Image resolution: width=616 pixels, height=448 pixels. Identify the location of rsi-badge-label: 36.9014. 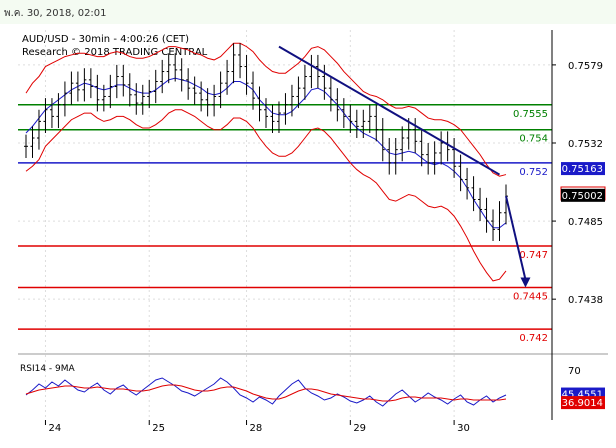
(582, 403).